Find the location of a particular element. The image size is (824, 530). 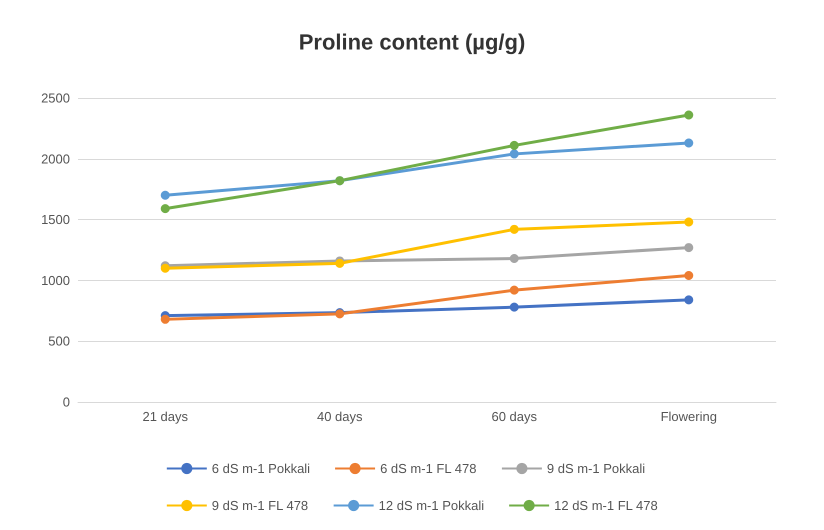

y-tick-label: 500 is located at coordinates (59, 341).